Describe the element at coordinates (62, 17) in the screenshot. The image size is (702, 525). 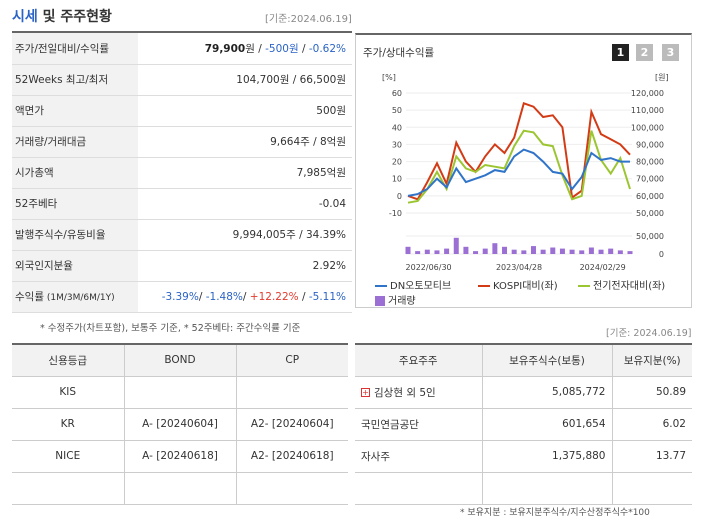
I see `section-title: 시세 및 주주현황` at that location.